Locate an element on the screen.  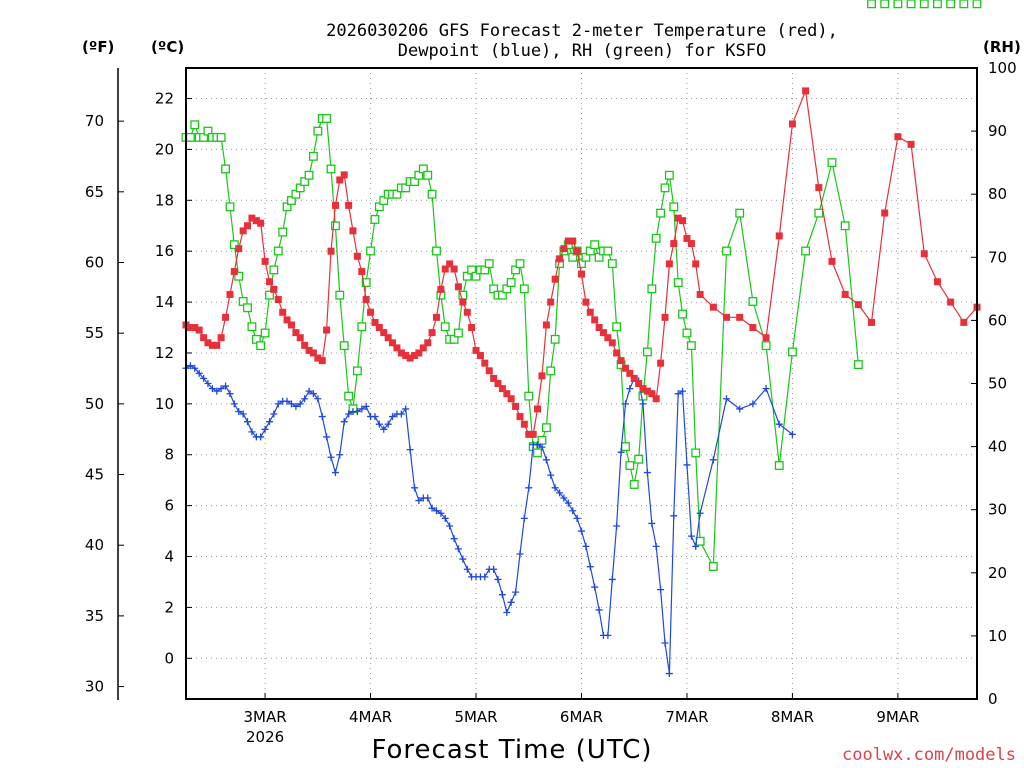
celsius-tick-label: 18 is located at coordinates (164, 200).